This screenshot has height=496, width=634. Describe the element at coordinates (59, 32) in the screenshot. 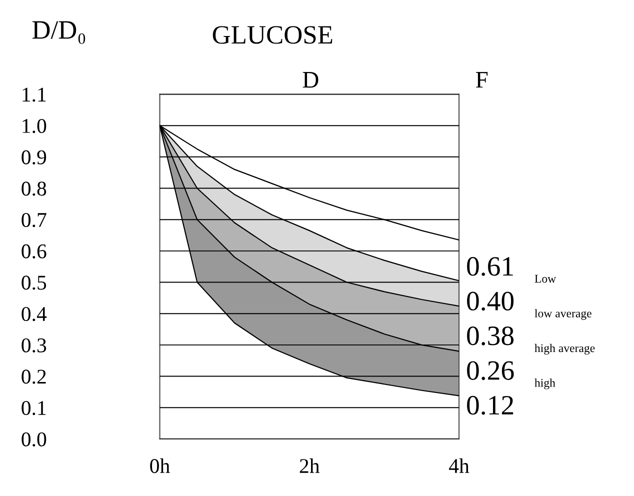

I see `y-axis-title: D/D₀` at that location.